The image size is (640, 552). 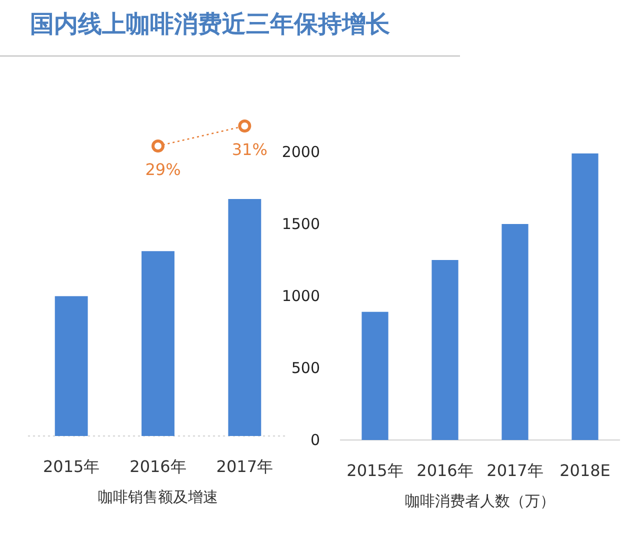 I want to click on y-tick-label: 1000, so click(x=301, y=296).